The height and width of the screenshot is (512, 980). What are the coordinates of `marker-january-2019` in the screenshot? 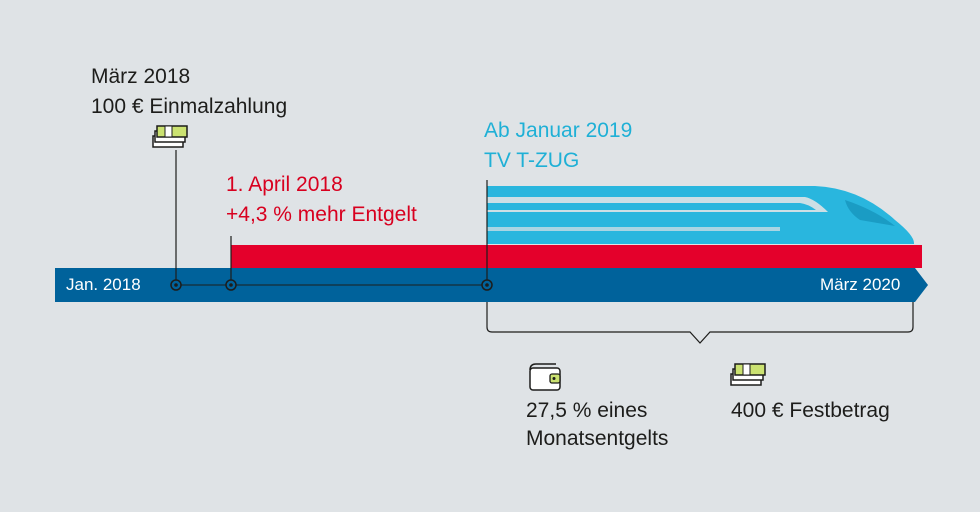 It's located at (487, 285).